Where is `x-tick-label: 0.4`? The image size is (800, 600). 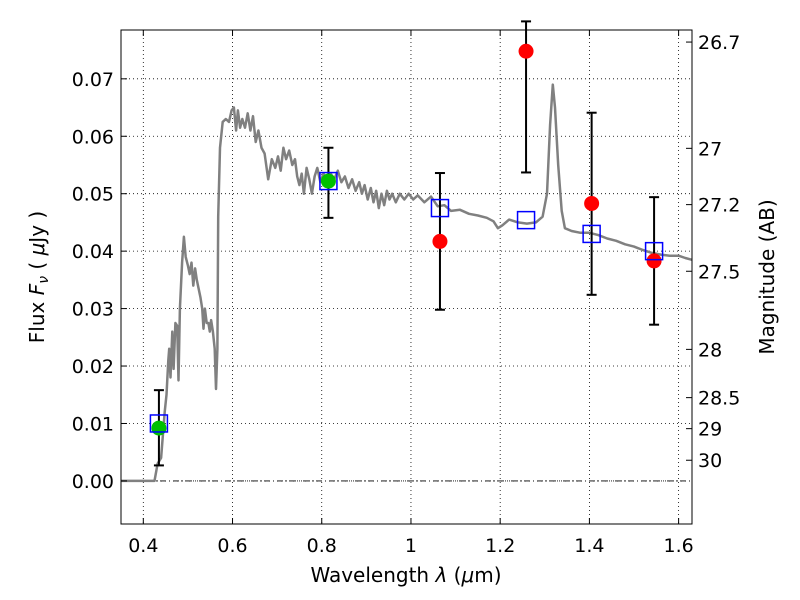 x-tick-label: 0.4 is located at coordinates (143, 546).